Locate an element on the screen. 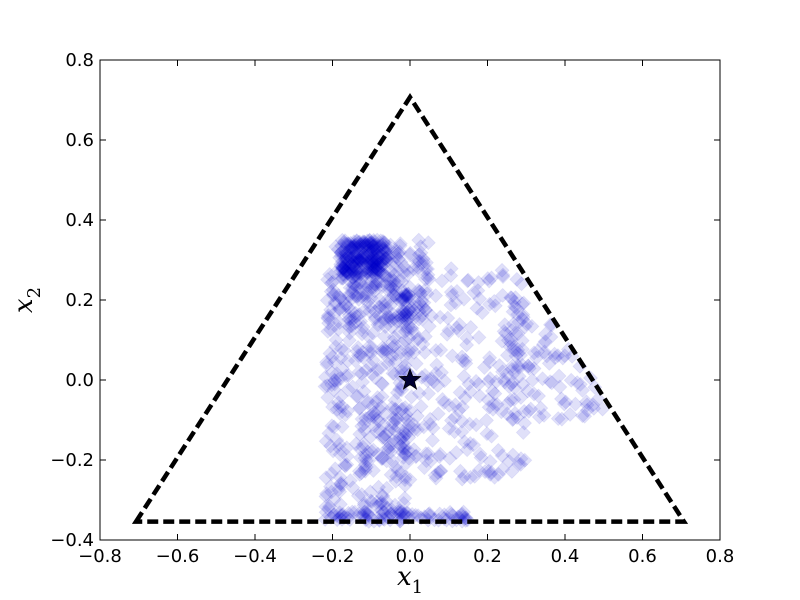 This screenshot has height=600, width=800. y-axis-label-main: x is located at coordinates (24, 305).